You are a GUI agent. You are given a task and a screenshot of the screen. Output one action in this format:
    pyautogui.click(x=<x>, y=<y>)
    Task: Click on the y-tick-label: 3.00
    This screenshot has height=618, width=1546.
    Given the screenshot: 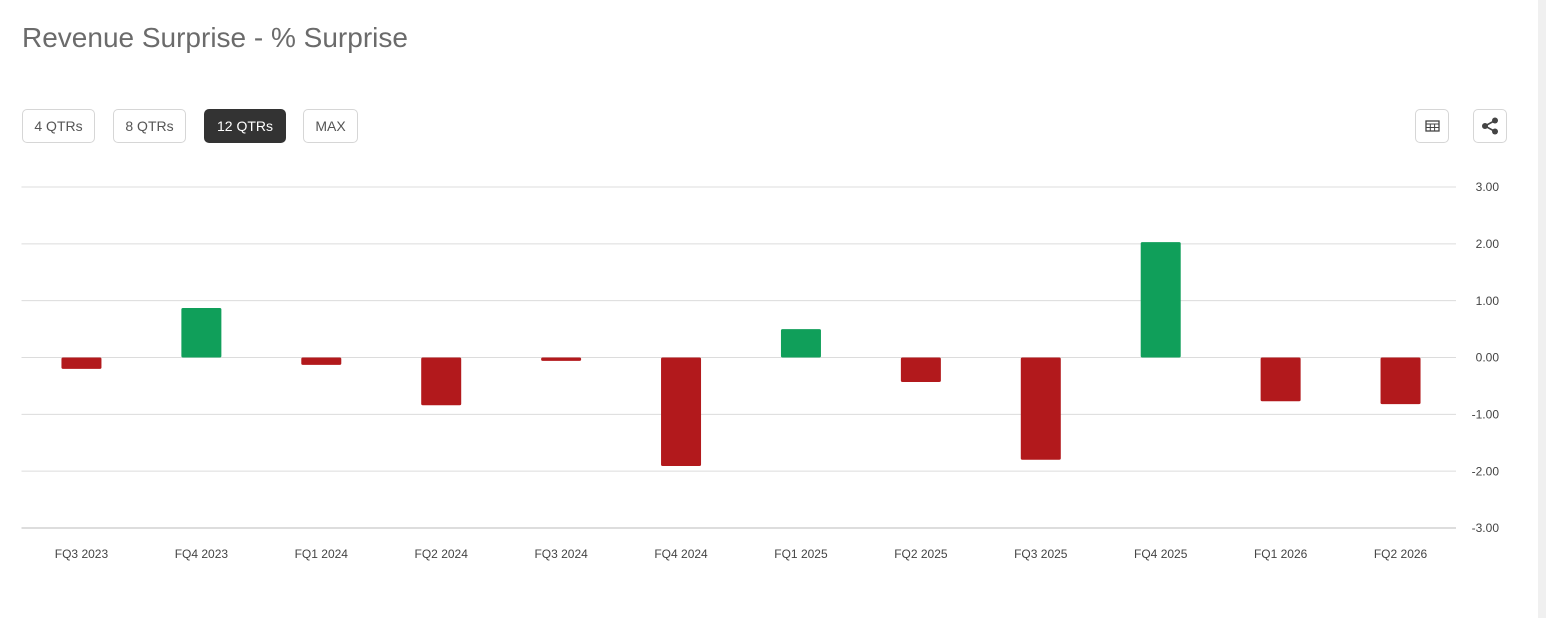 What is the action you would take?
    pyautogui.click(x=1488, y=187)
    